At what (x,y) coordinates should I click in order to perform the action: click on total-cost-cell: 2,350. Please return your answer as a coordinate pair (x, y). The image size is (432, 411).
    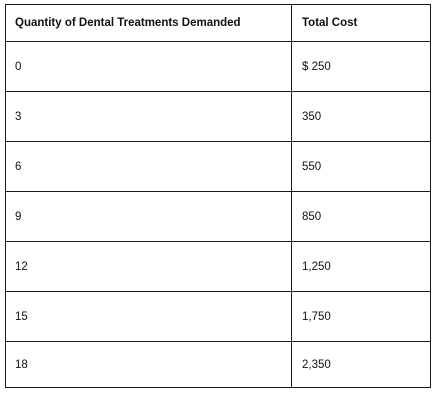
    Looking at the image, I should click on (361, 364).